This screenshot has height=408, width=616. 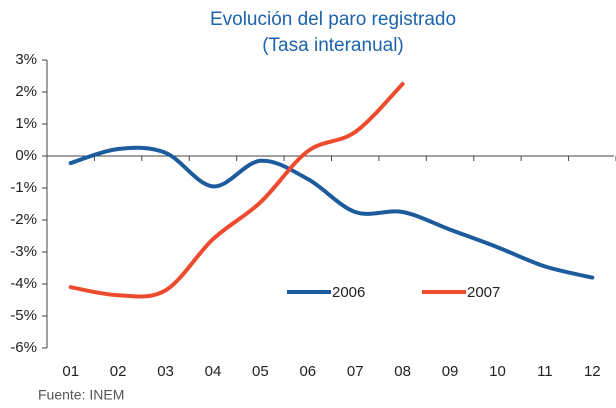 What do you see at coordinates (23, 219) in the screenshot?
I see `y-tick-label: -2%` at bounding box center [23, 219].